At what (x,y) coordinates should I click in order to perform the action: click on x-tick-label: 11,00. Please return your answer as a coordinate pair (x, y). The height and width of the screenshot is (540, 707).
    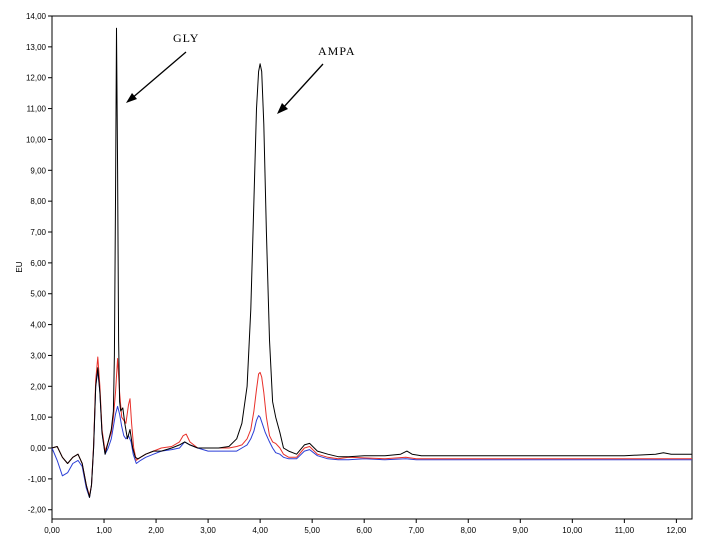
    Looking at the image, I should click on (625, 530).